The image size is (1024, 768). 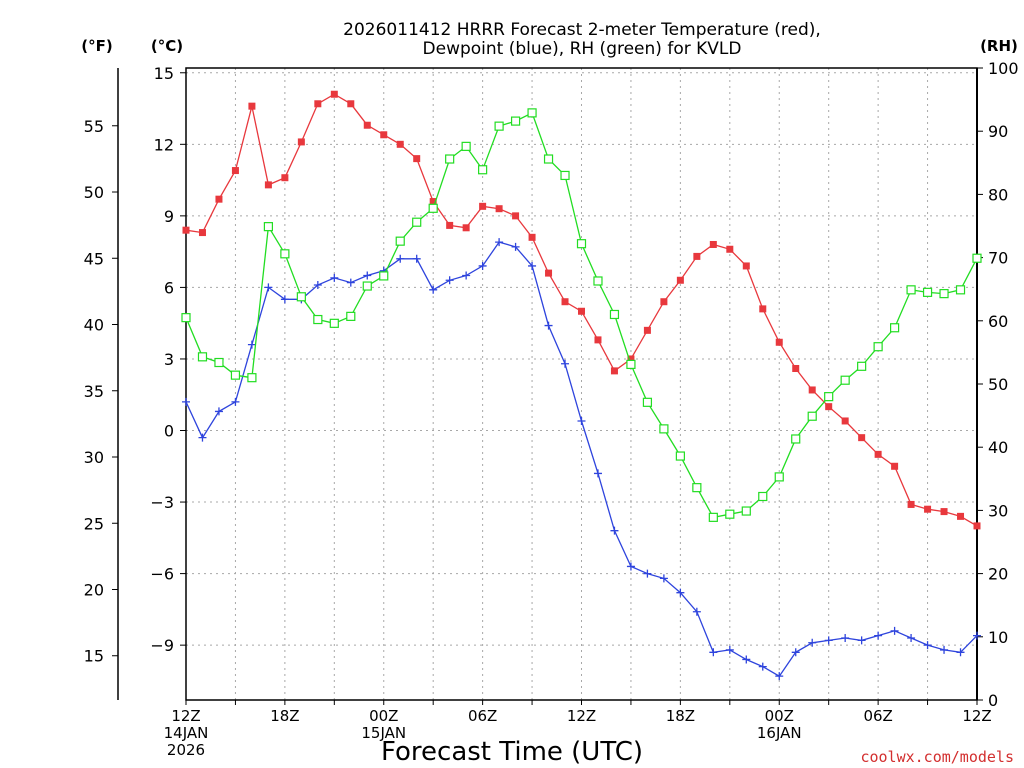 What do you see at coordinates (94, 523) in the screenshot?
I see `fahrenheit-tick-label: 25` at bounding box center [94, 523].